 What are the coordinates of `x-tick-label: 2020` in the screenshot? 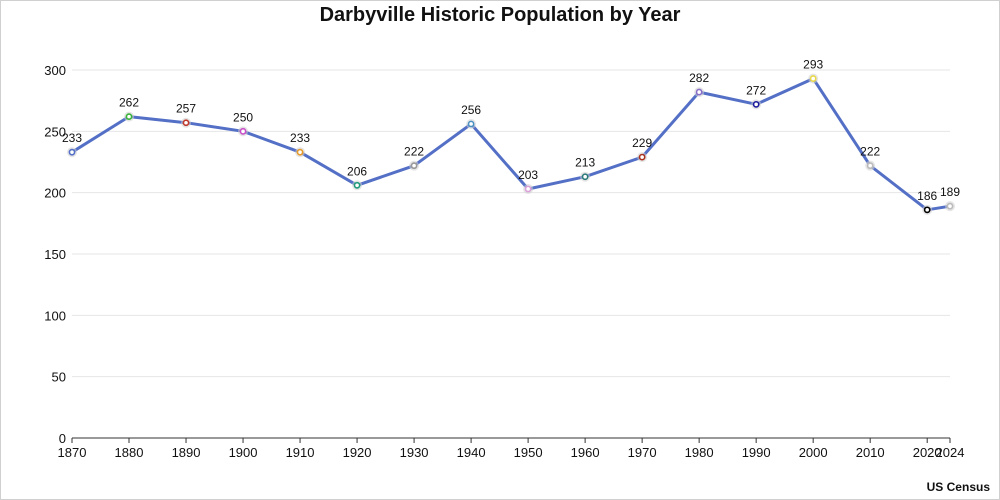 It's located at (927, 452).